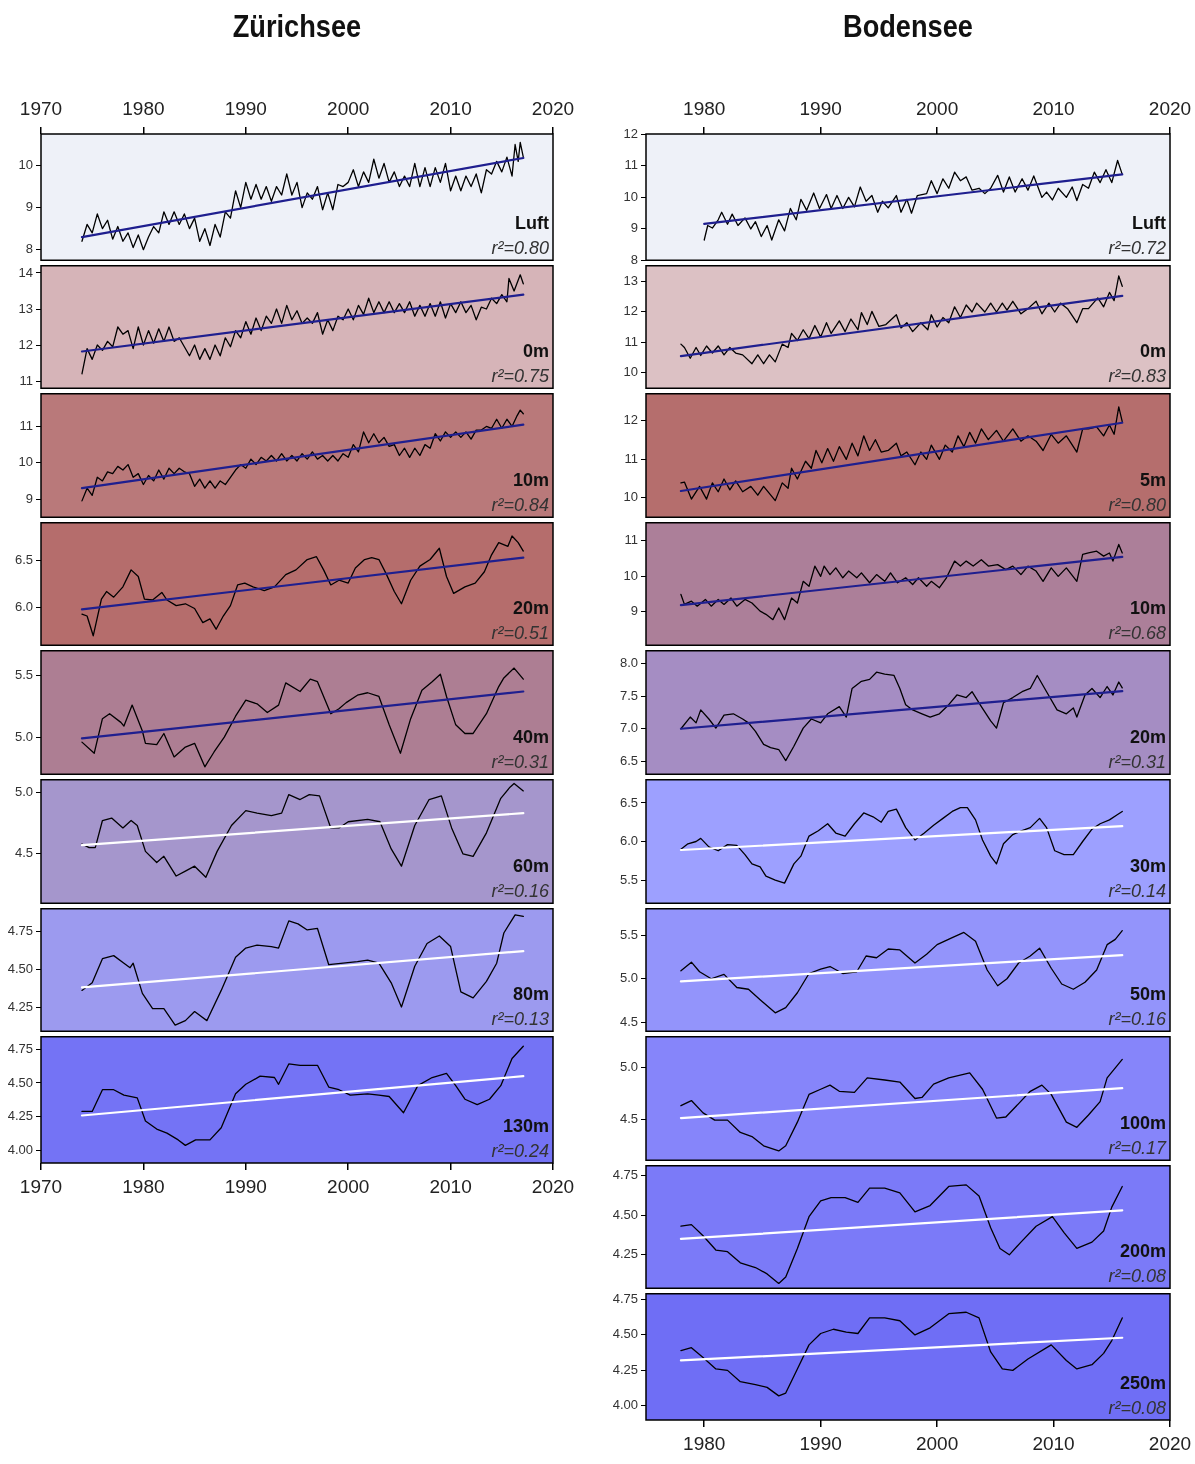 The image size is (1195, 1464). Describe the element at coordinates (530, 994) in the screenshot. I see `annotation: 80m` at that location.